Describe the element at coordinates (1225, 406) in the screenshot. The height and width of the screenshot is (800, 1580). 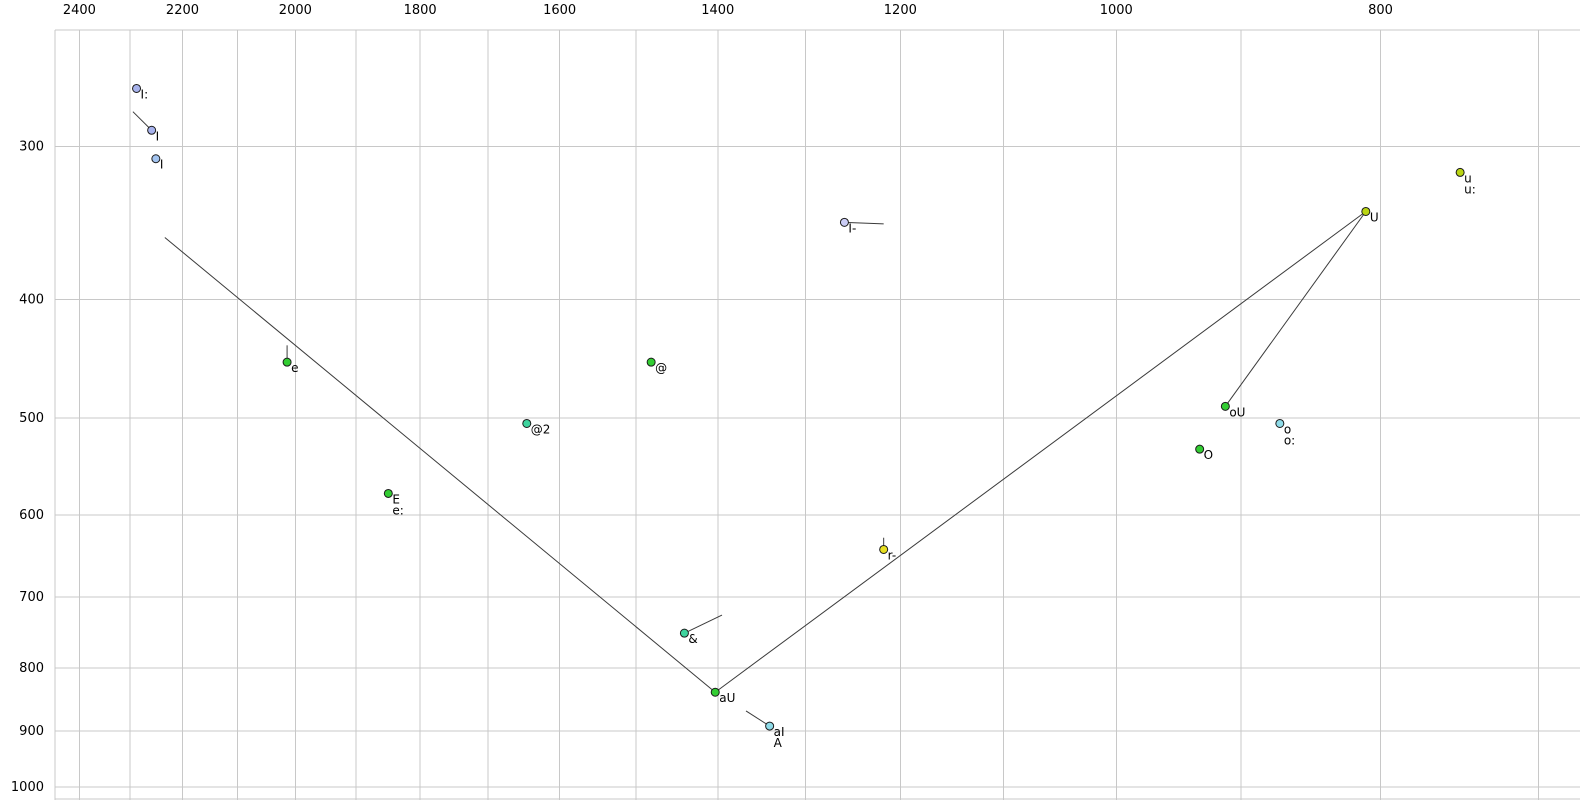
I see `vowel-point-oU` at that location.